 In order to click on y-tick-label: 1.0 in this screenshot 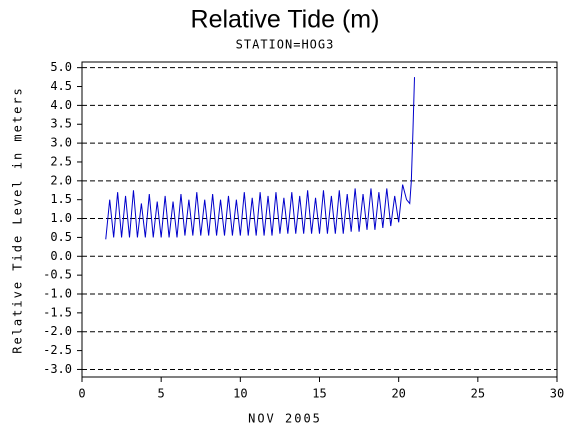, I will do `click(61, 218)`.